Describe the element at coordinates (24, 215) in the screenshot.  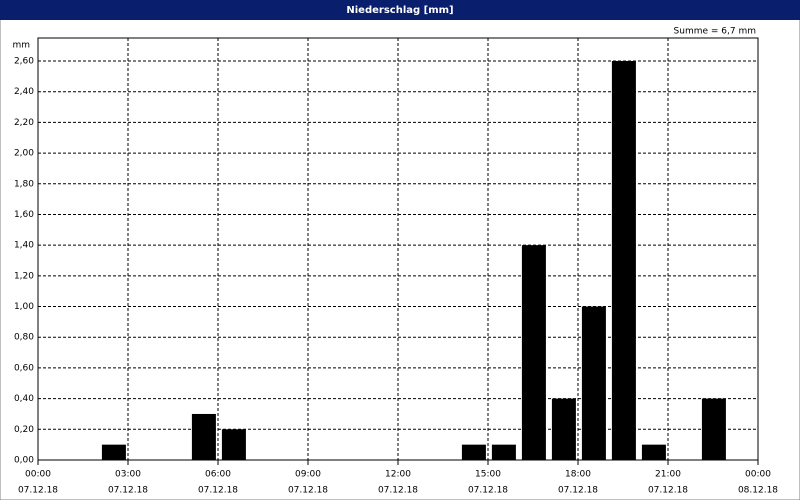
I see `y-tick-label: 1,60` at that location.